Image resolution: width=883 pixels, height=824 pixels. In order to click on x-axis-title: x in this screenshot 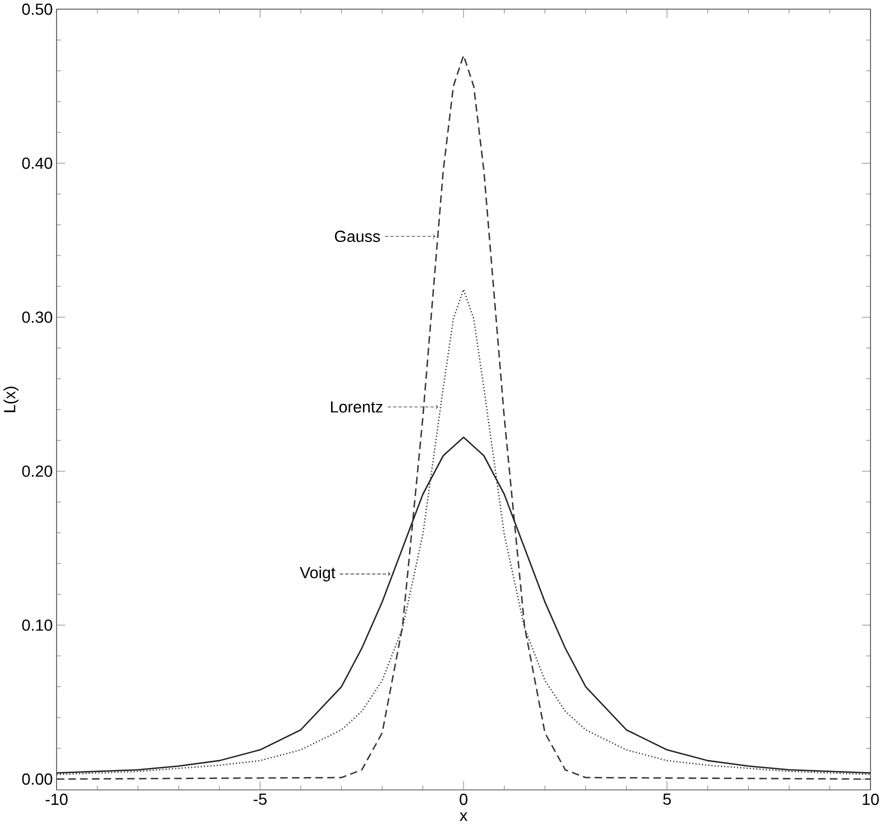, I will do `click(464, 816)`.